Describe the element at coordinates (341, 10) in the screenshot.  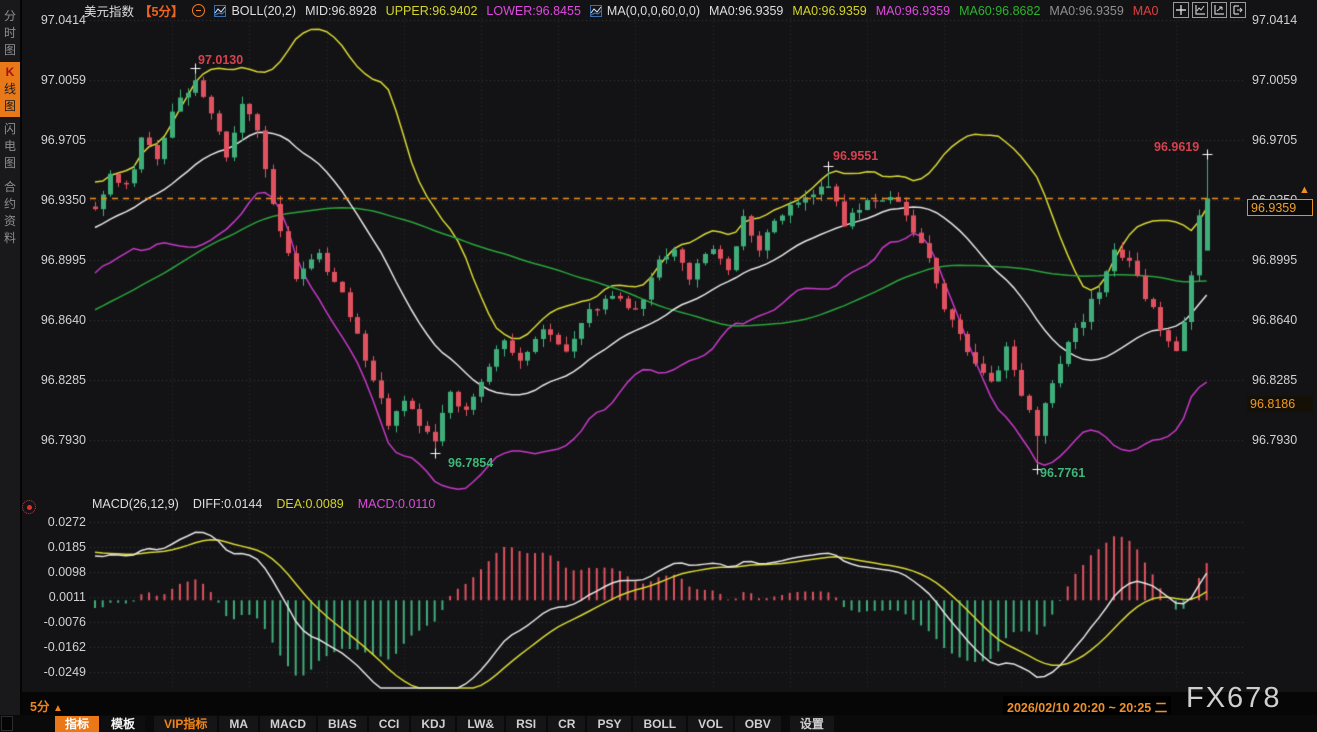
I see `boll-mid-value: MID:96.8928` at that location.